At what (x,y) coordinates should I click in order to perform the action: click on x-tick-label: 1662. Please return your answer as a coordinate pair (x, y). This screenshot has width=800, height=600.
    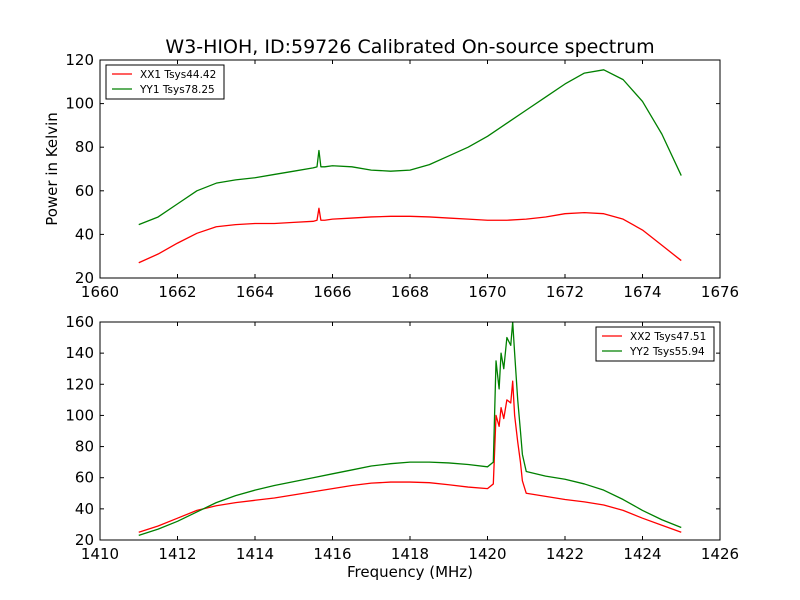
    Looking at the image, I should click on (177, 292).